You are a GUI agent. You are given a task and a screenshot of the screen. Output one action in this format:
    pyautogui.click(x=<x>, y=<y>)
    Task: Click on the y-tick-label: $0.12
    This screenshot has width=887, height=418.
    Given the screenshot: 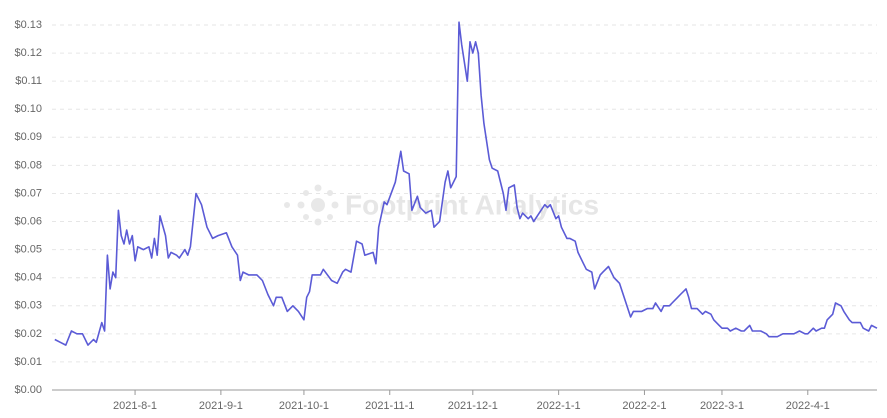 What is the action you would take?
    pyautogui.click(x=28, y=53)
    